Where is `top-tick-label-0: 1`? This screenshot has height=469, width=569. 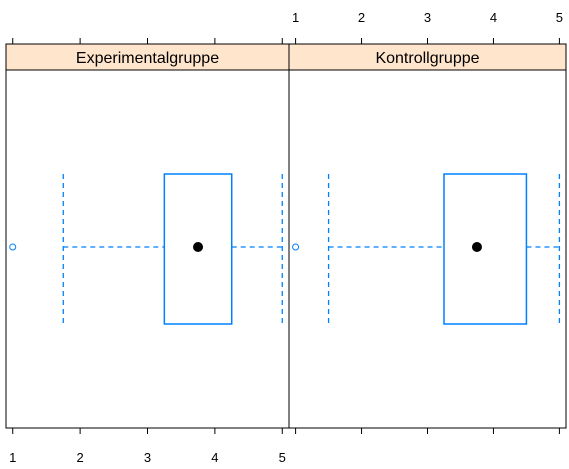
top-tick-label-0: 1 is located at coordinates (295, 17).